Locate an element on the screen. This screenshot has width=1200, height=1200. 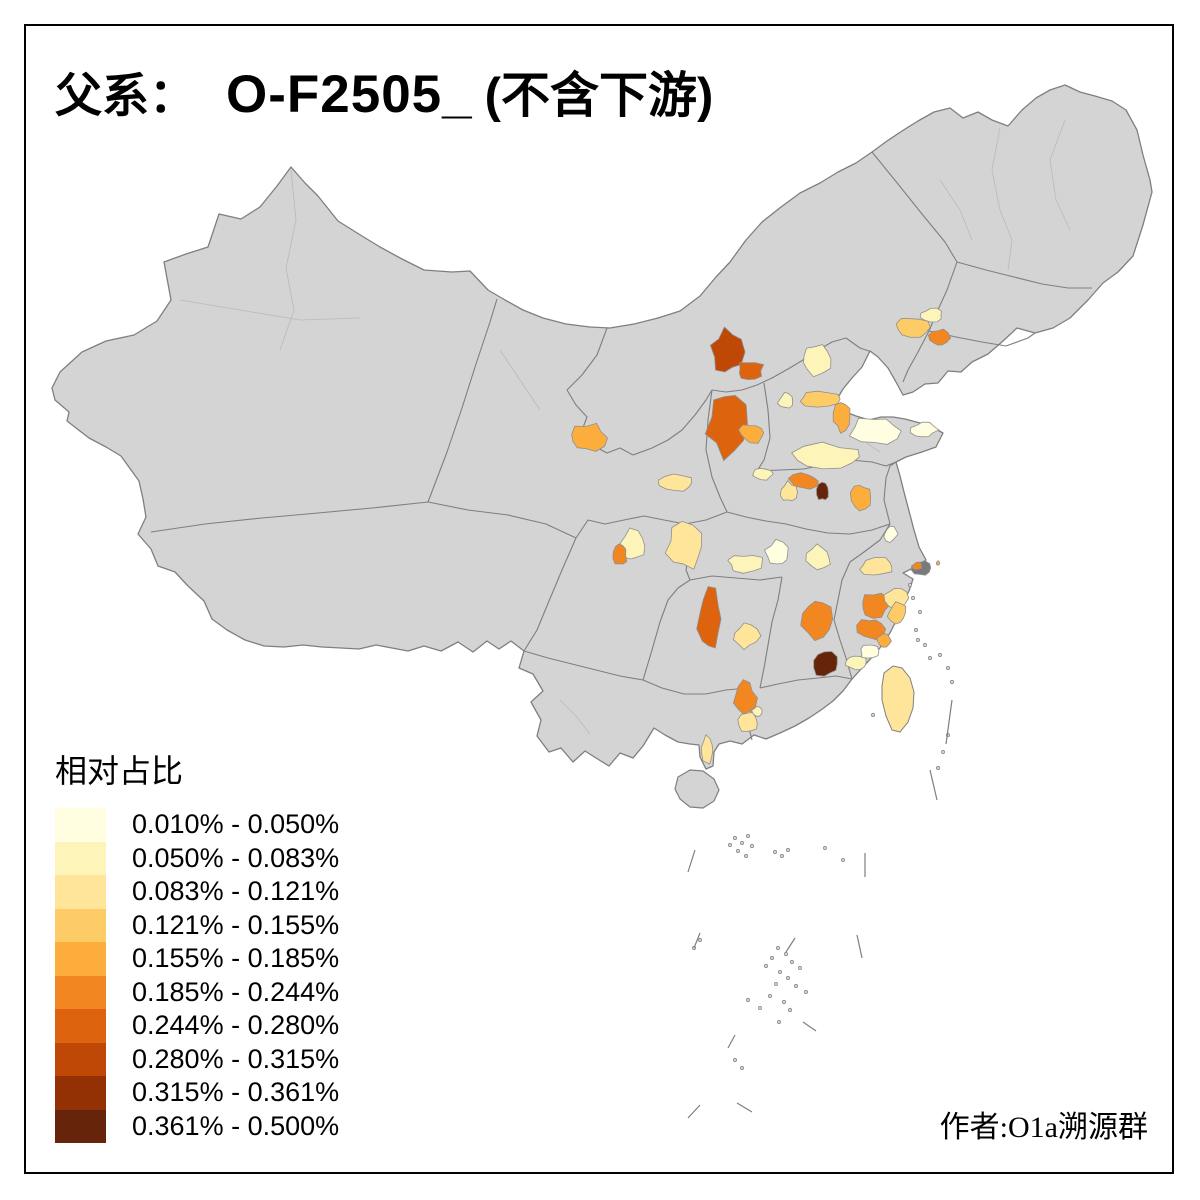
legend-label: 0.185% - 0.244% is located at coordinates (236, 991).